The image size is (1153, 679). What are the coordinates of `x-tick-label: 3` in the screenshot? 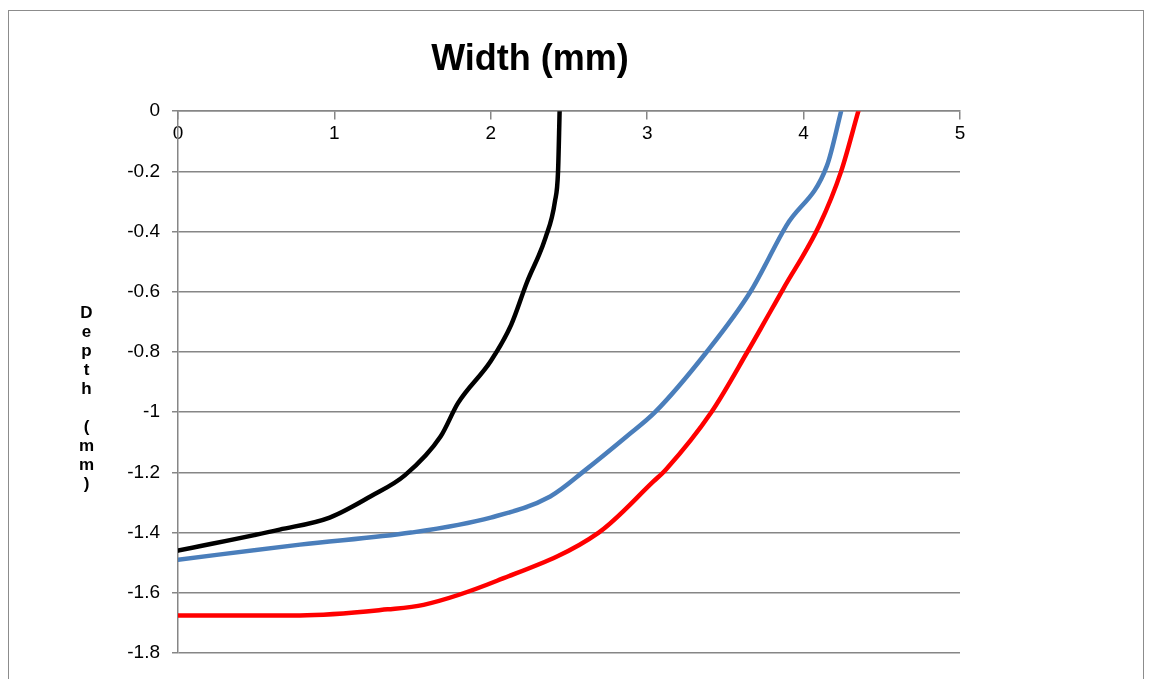 It's located at (647, 132).